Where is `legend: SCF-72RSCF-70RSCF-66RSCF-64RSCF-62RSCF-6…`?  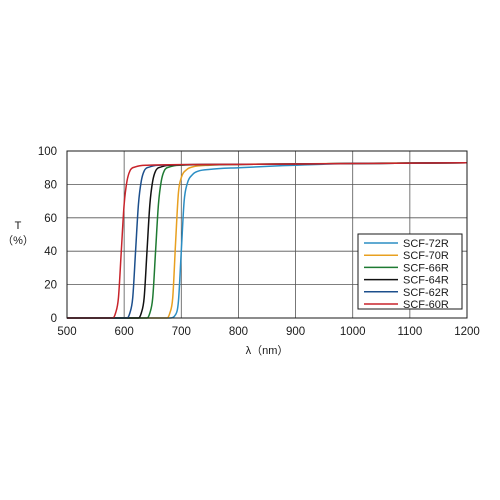
legend: SCF-72RSCF-70RSCF-66RSCF-64RSCF-62RSCF-6… is located at coordinates (410, 272).